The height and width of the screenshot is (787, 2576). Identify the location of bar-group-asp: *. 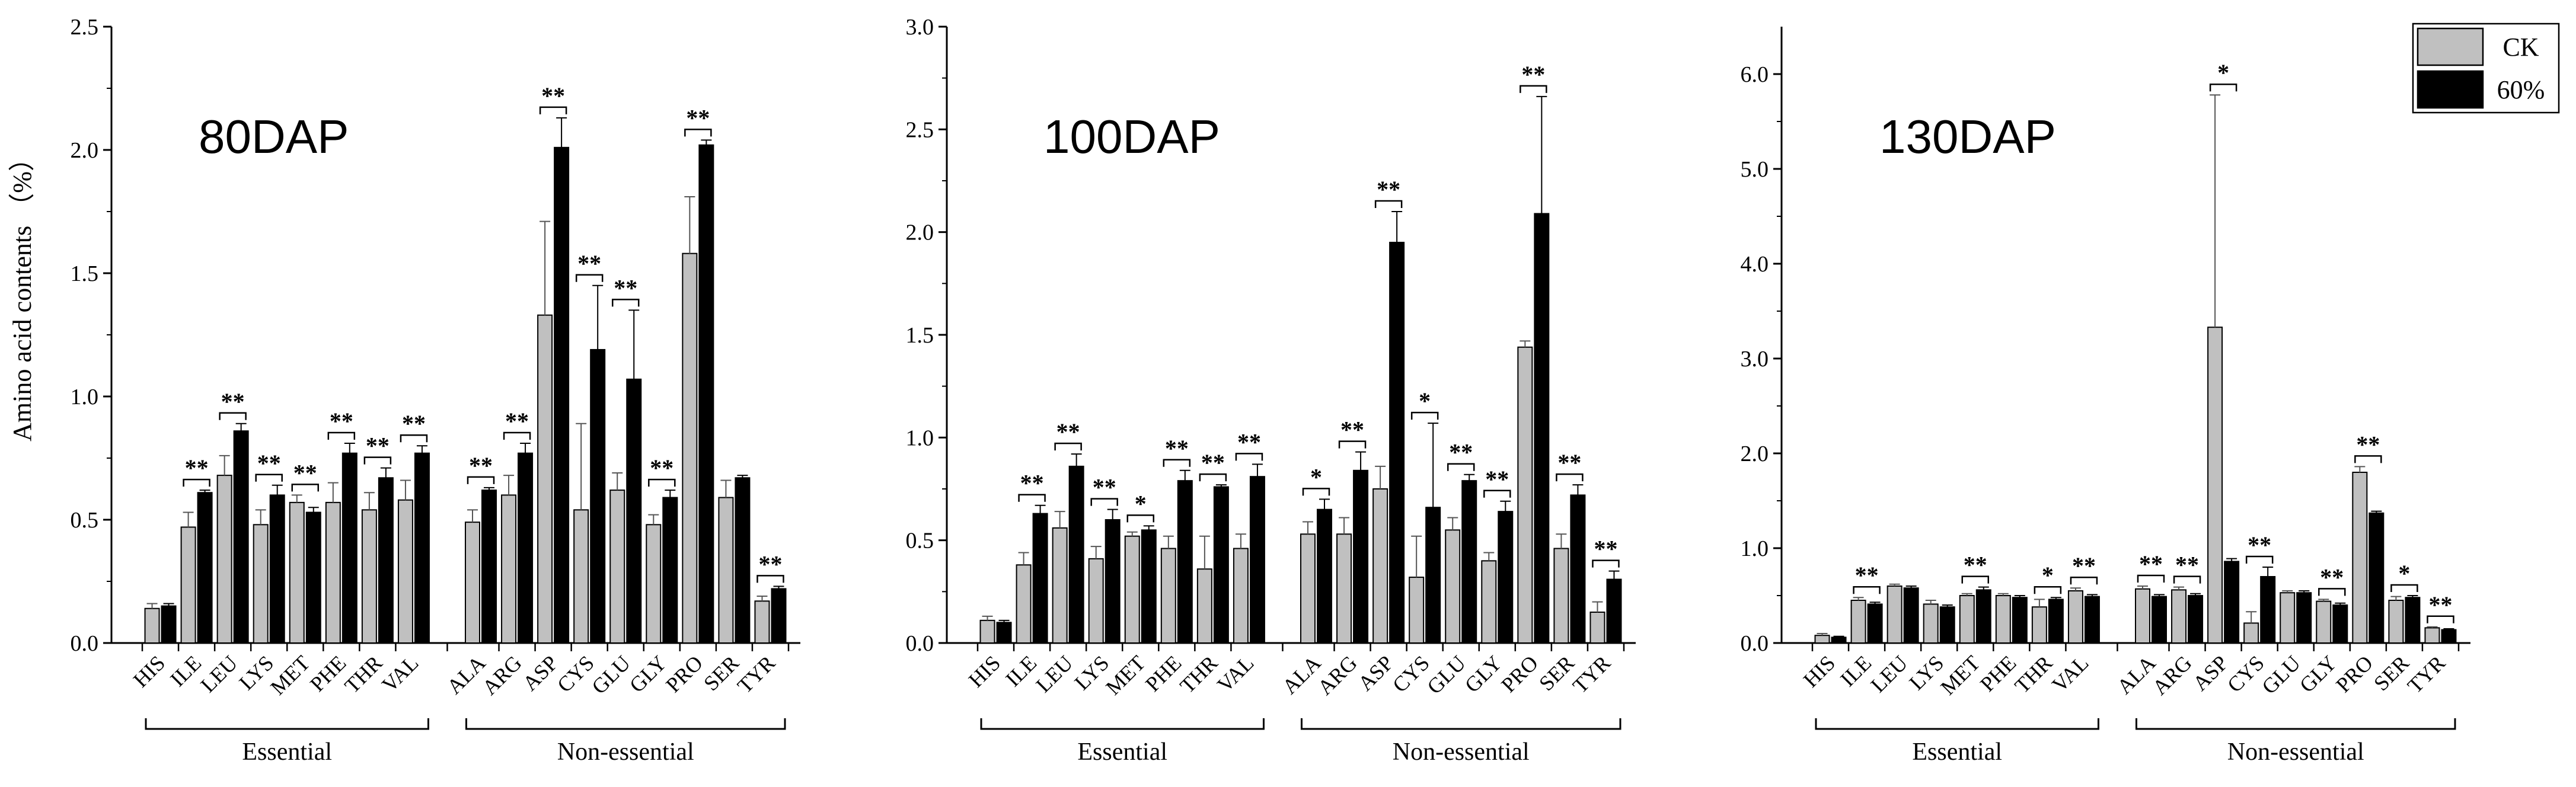
(2223, 351).